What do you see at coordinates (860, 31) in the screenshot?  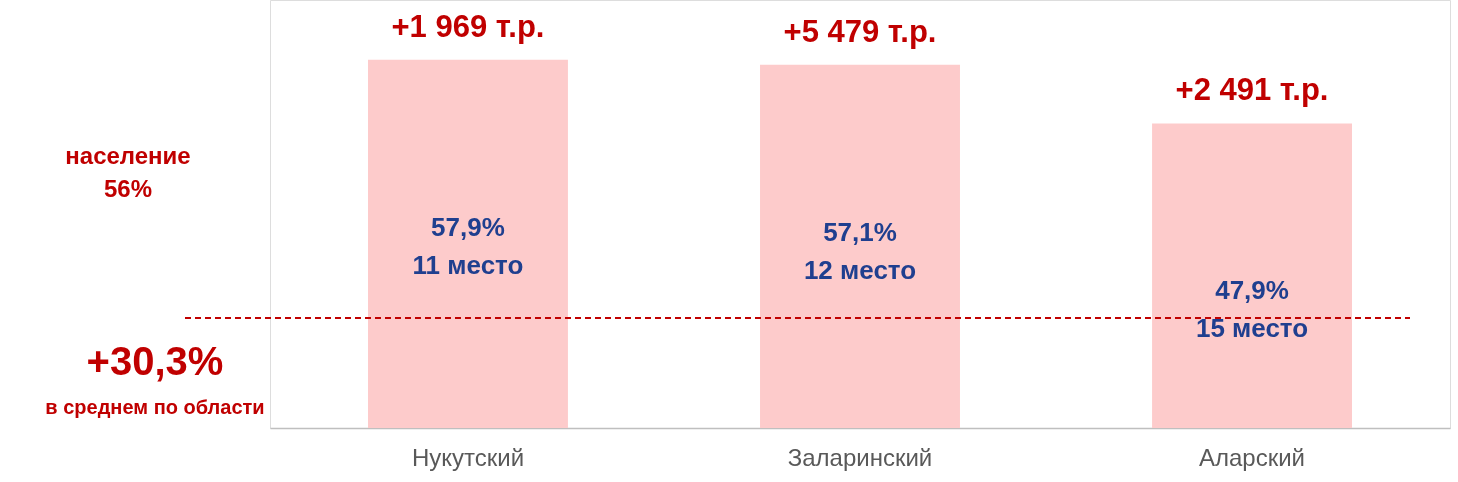 I see `annotation: +5 479 т.р.` at bounding box center [860, 31].